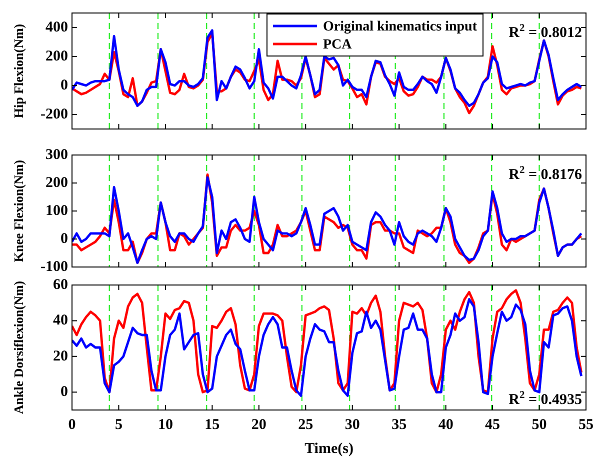 The width and height of the screenshot is (609, 458). Describe the element at coordinates (492, 424) in the screenshot. I see `x-tick-label: 45` at that location.